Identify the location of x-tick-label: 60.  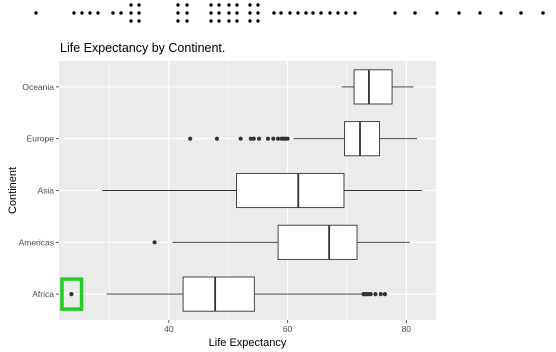
(288, 329).